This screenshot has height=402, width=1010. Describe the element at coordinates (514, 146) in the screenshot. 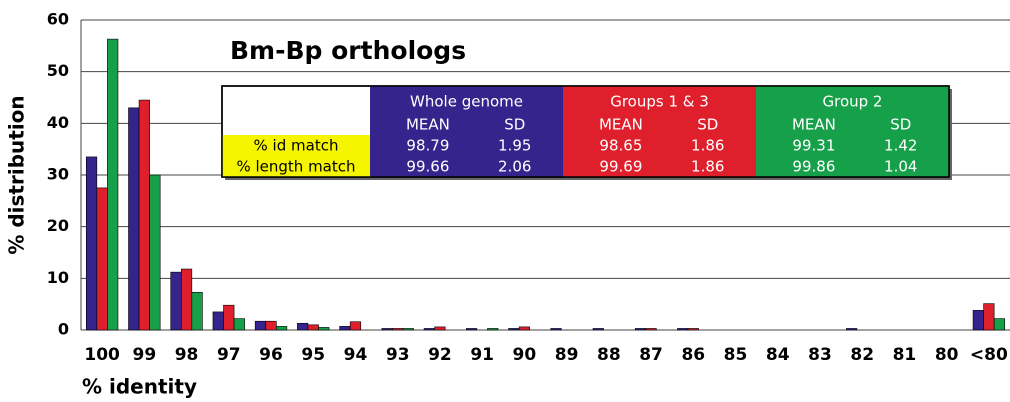

I see `table-cell: 1.95` at that location.